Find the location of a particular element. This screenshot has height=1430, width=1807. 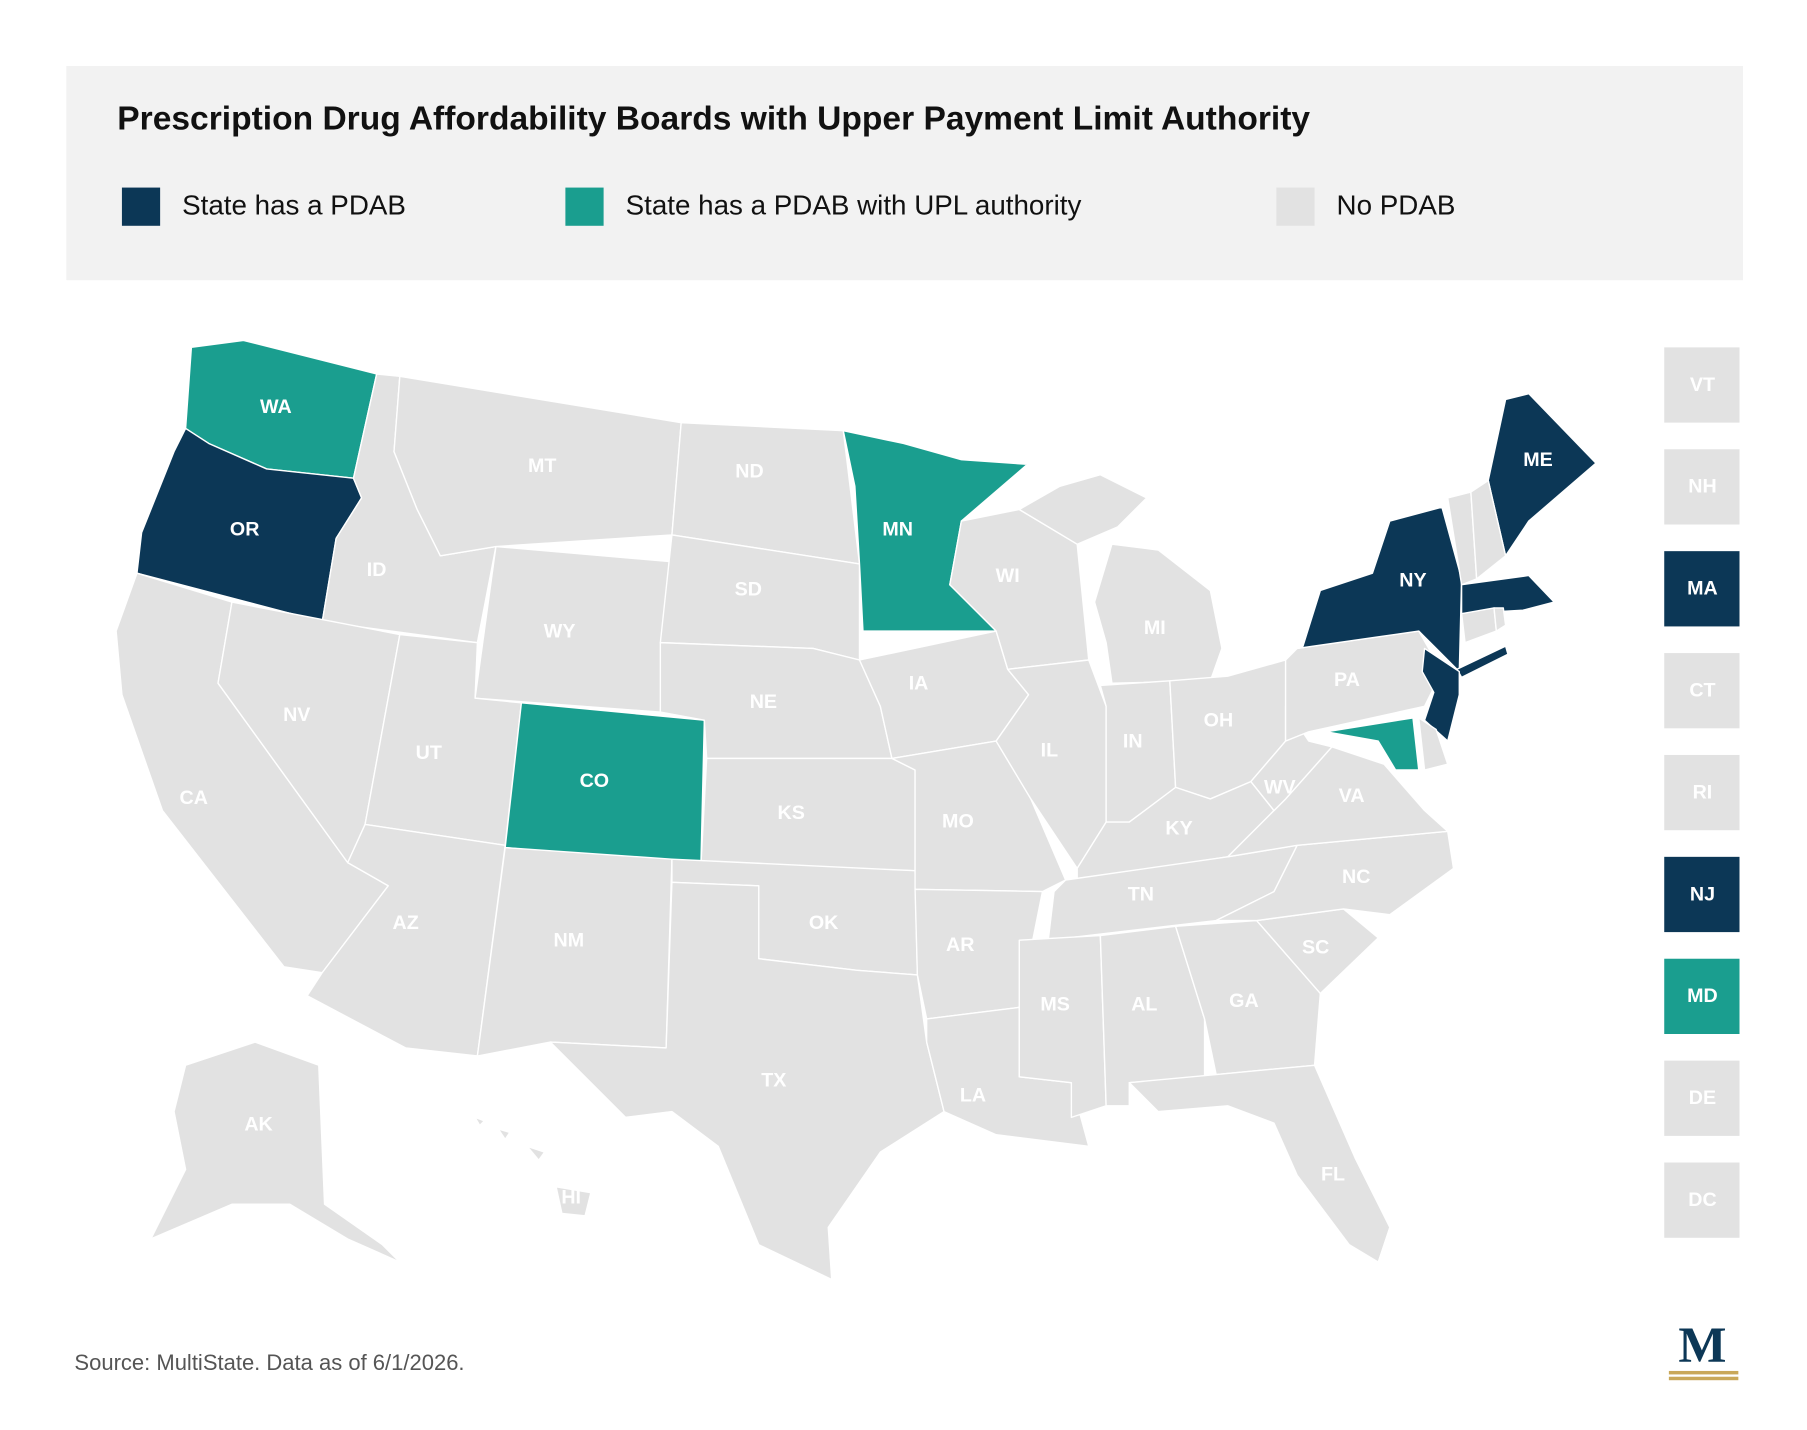

state-label: HI is located at coordinates (571, 1198).